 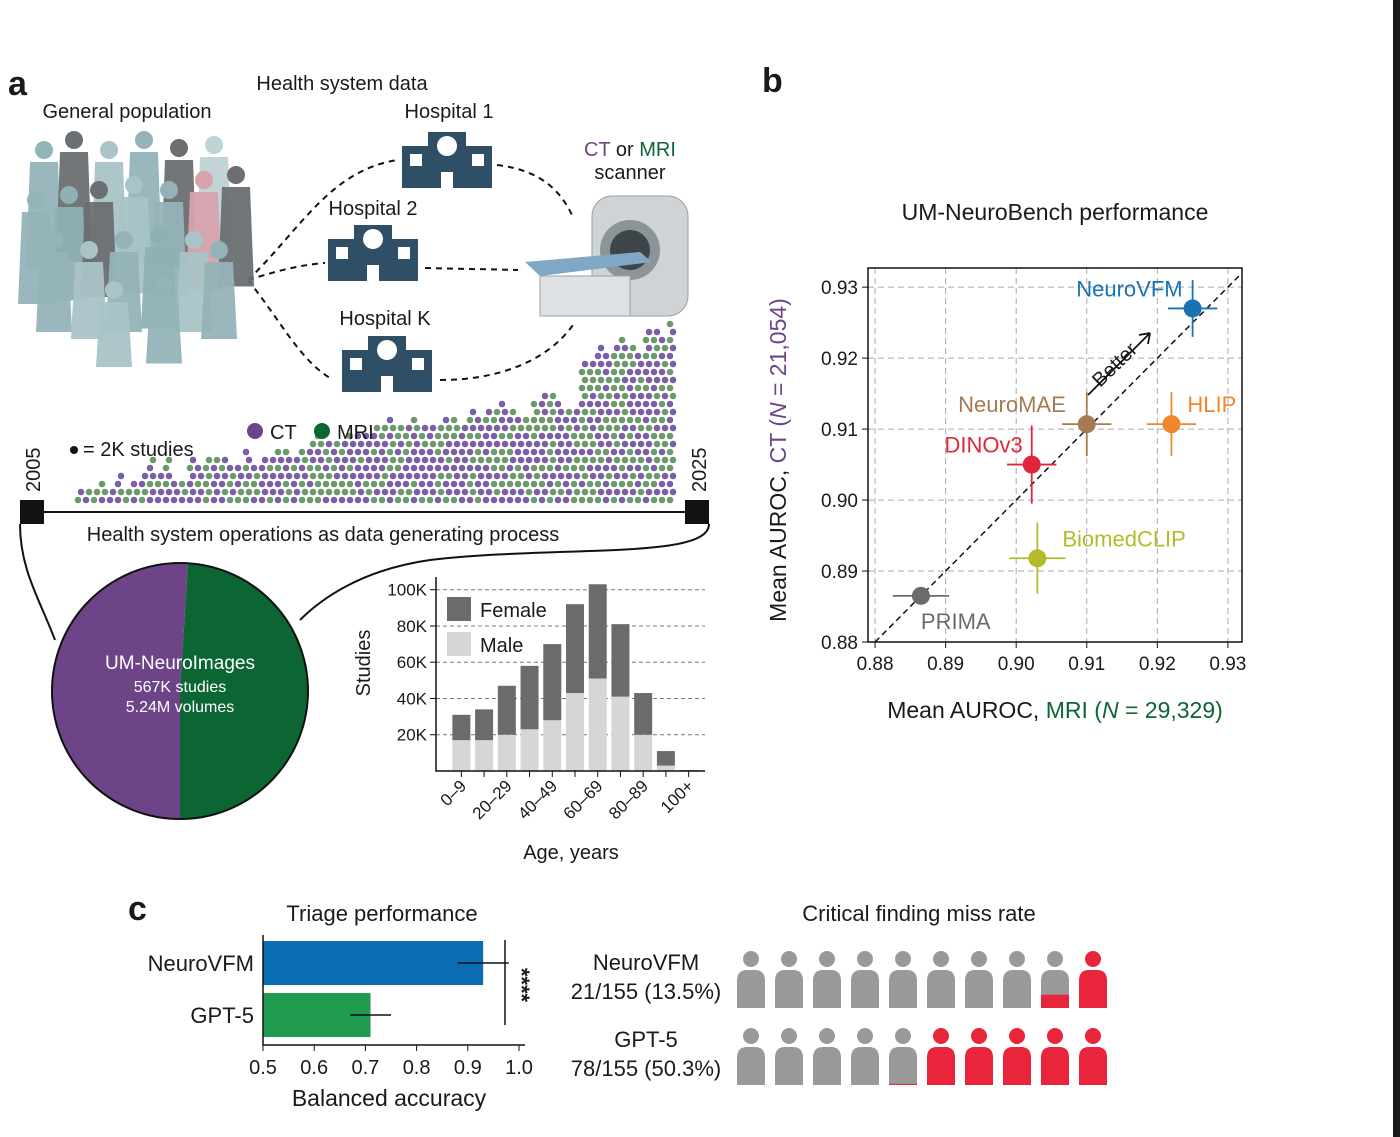 I want to click on icon-body-fill, so click(x=1093, y=1066).